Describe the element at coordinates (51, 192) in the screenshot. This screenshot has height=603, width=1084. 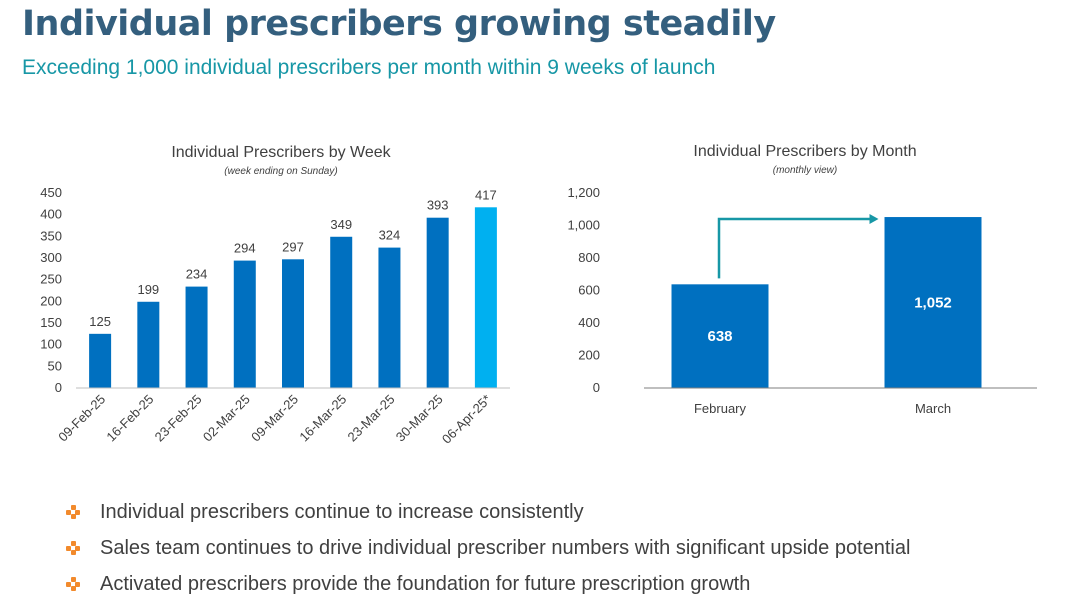
I see `weekly-y-tick-label: 450` at that location.